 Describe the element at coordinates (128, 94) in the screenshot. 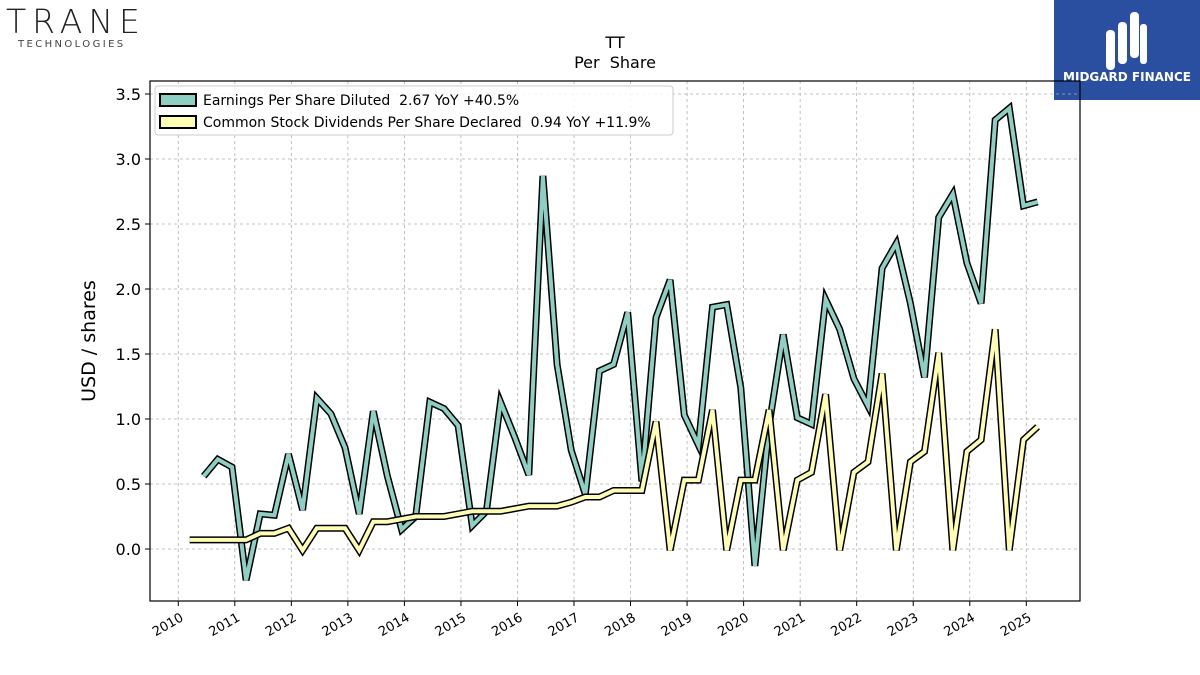

I see `y-tick-label: 3.5` at that location.